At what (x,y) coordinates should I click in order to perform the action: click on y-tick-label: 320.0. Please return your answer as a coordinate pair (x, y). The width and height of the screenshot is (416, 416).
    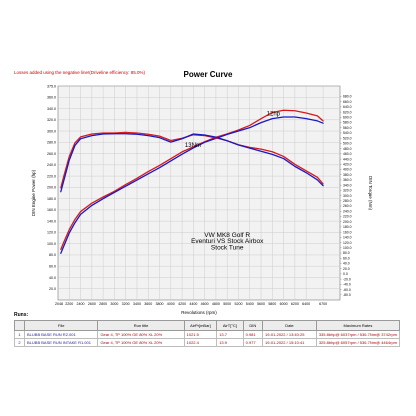
    Looking at the image, I should click on (51, 120).